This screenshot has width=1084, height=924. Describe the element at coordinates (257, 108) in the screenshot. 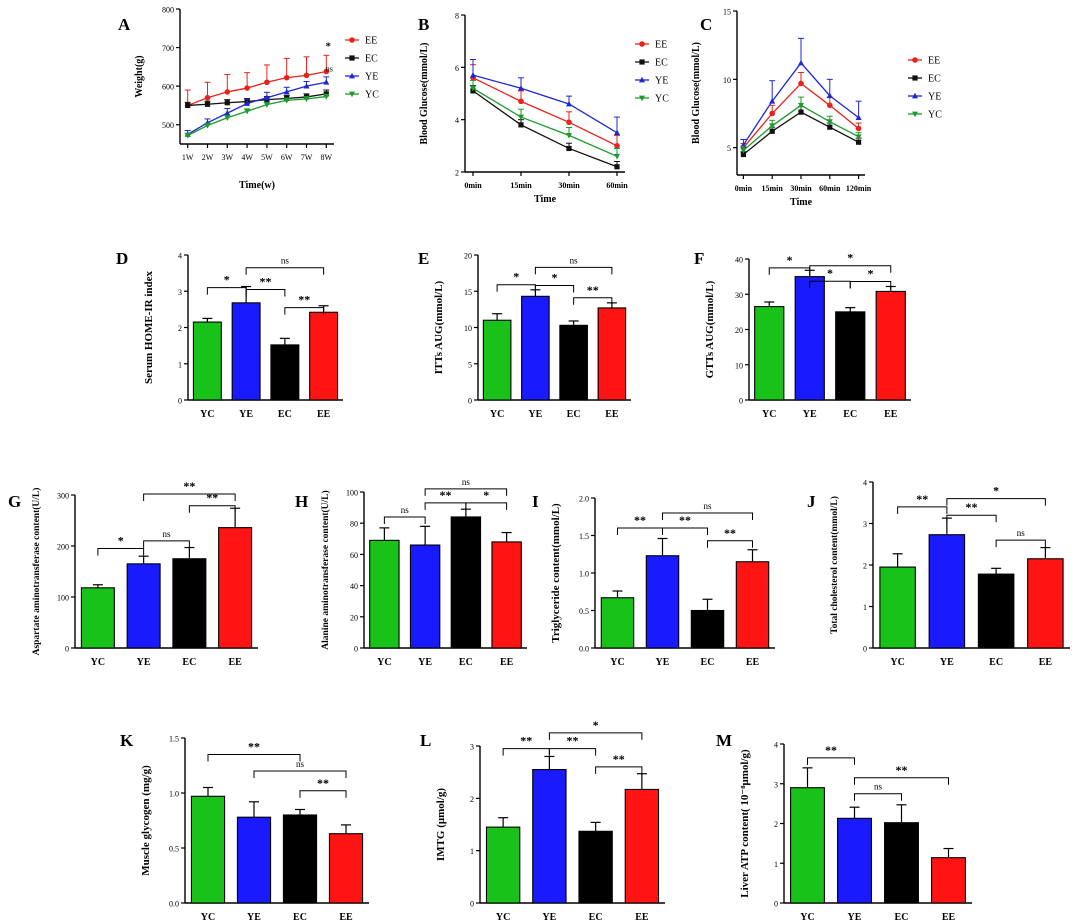

I see `series-line-ye` at that location.